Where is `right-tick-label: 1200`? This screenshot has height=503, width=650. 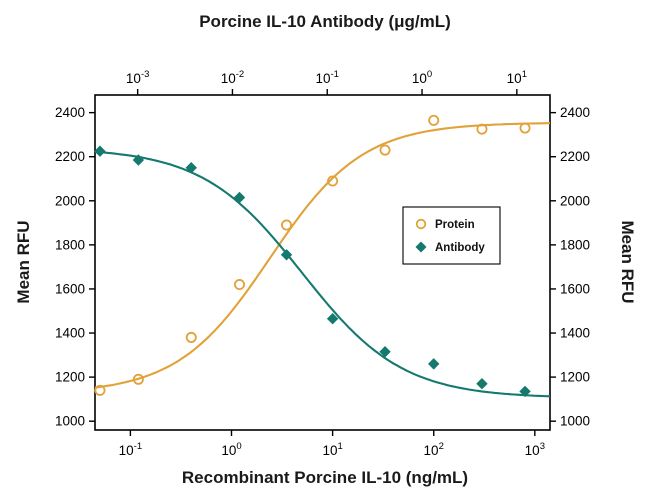
right-tick-label: 1200 is located at coordinates (575, 377).